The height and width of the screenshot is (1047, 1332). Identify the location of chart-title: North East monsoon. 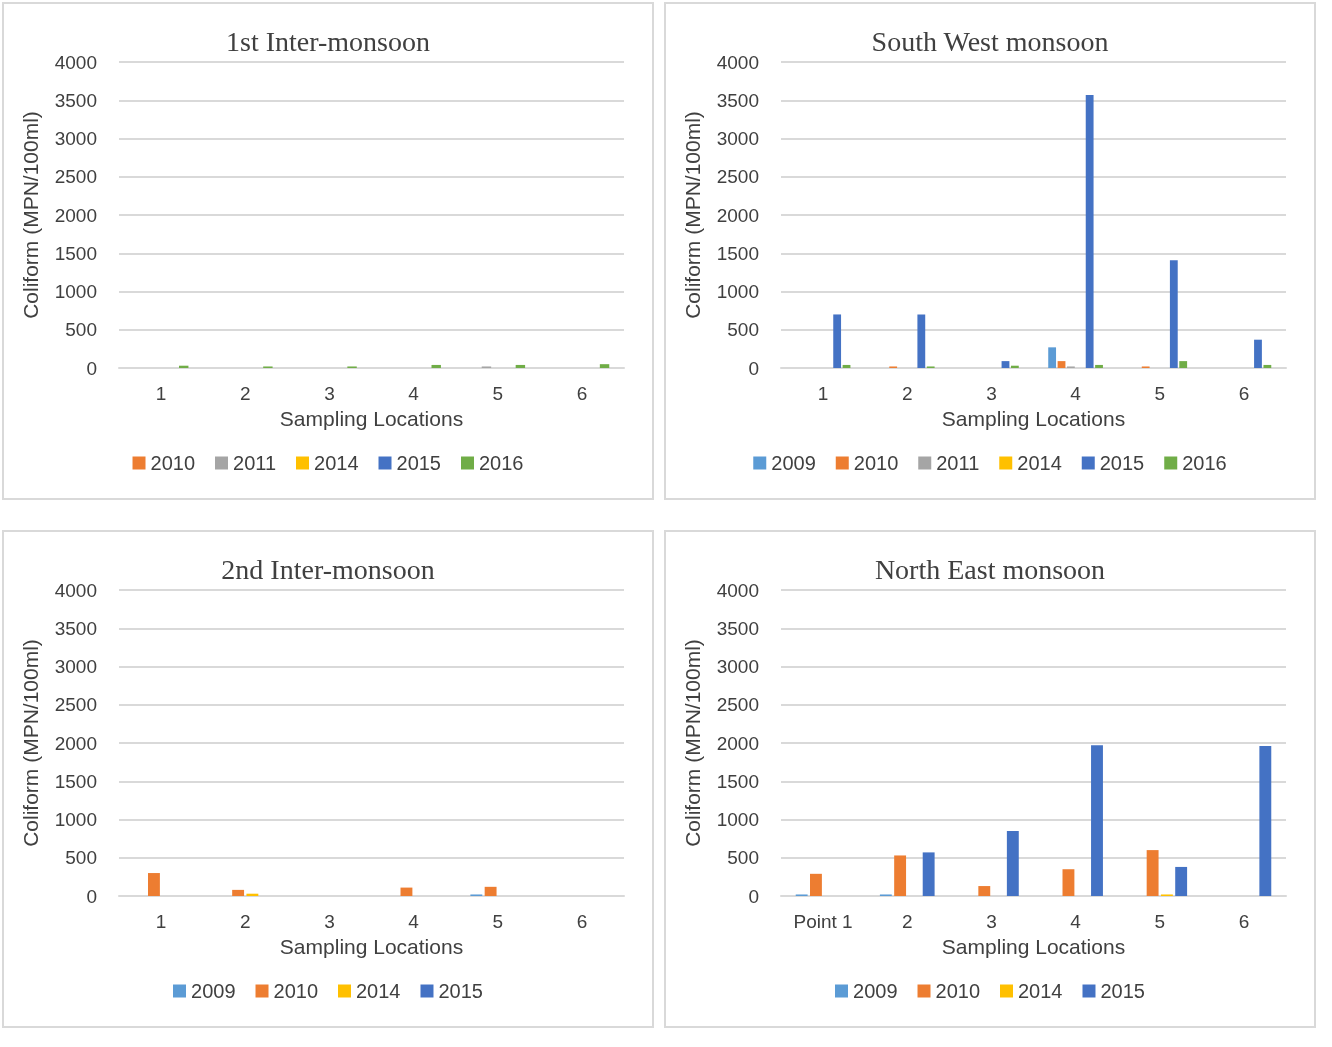
(990, 569).